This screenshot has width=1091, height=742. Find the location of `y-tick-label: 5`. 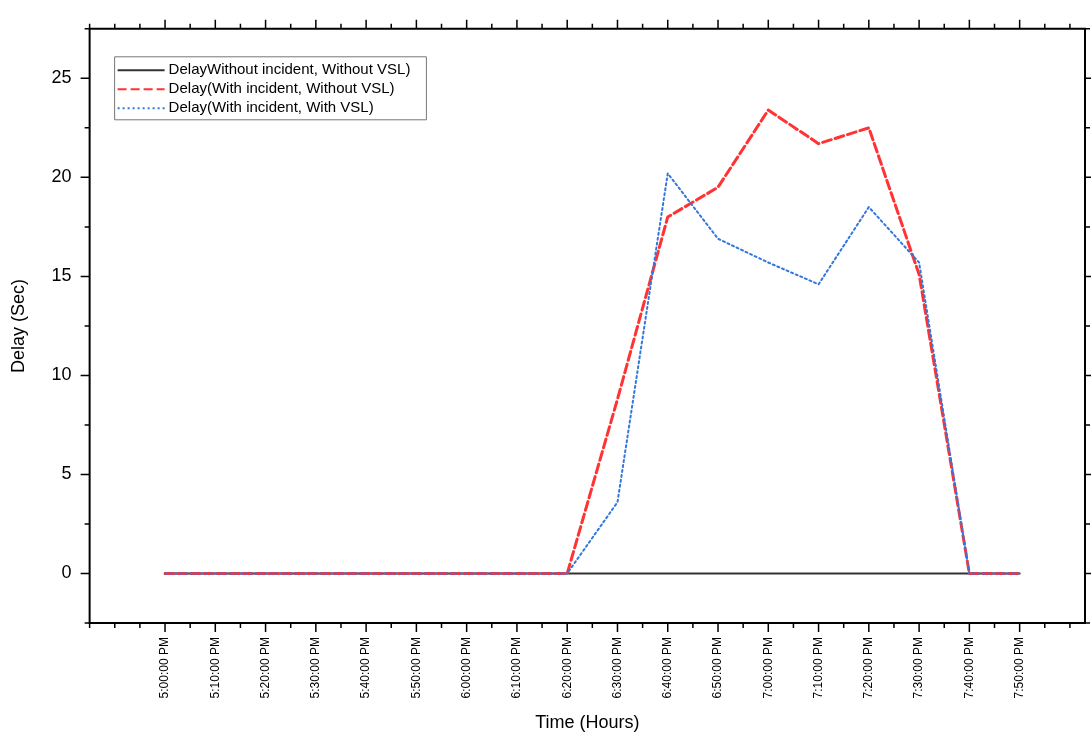

y-tick-label: 5 is located at coordinates (66, 473).